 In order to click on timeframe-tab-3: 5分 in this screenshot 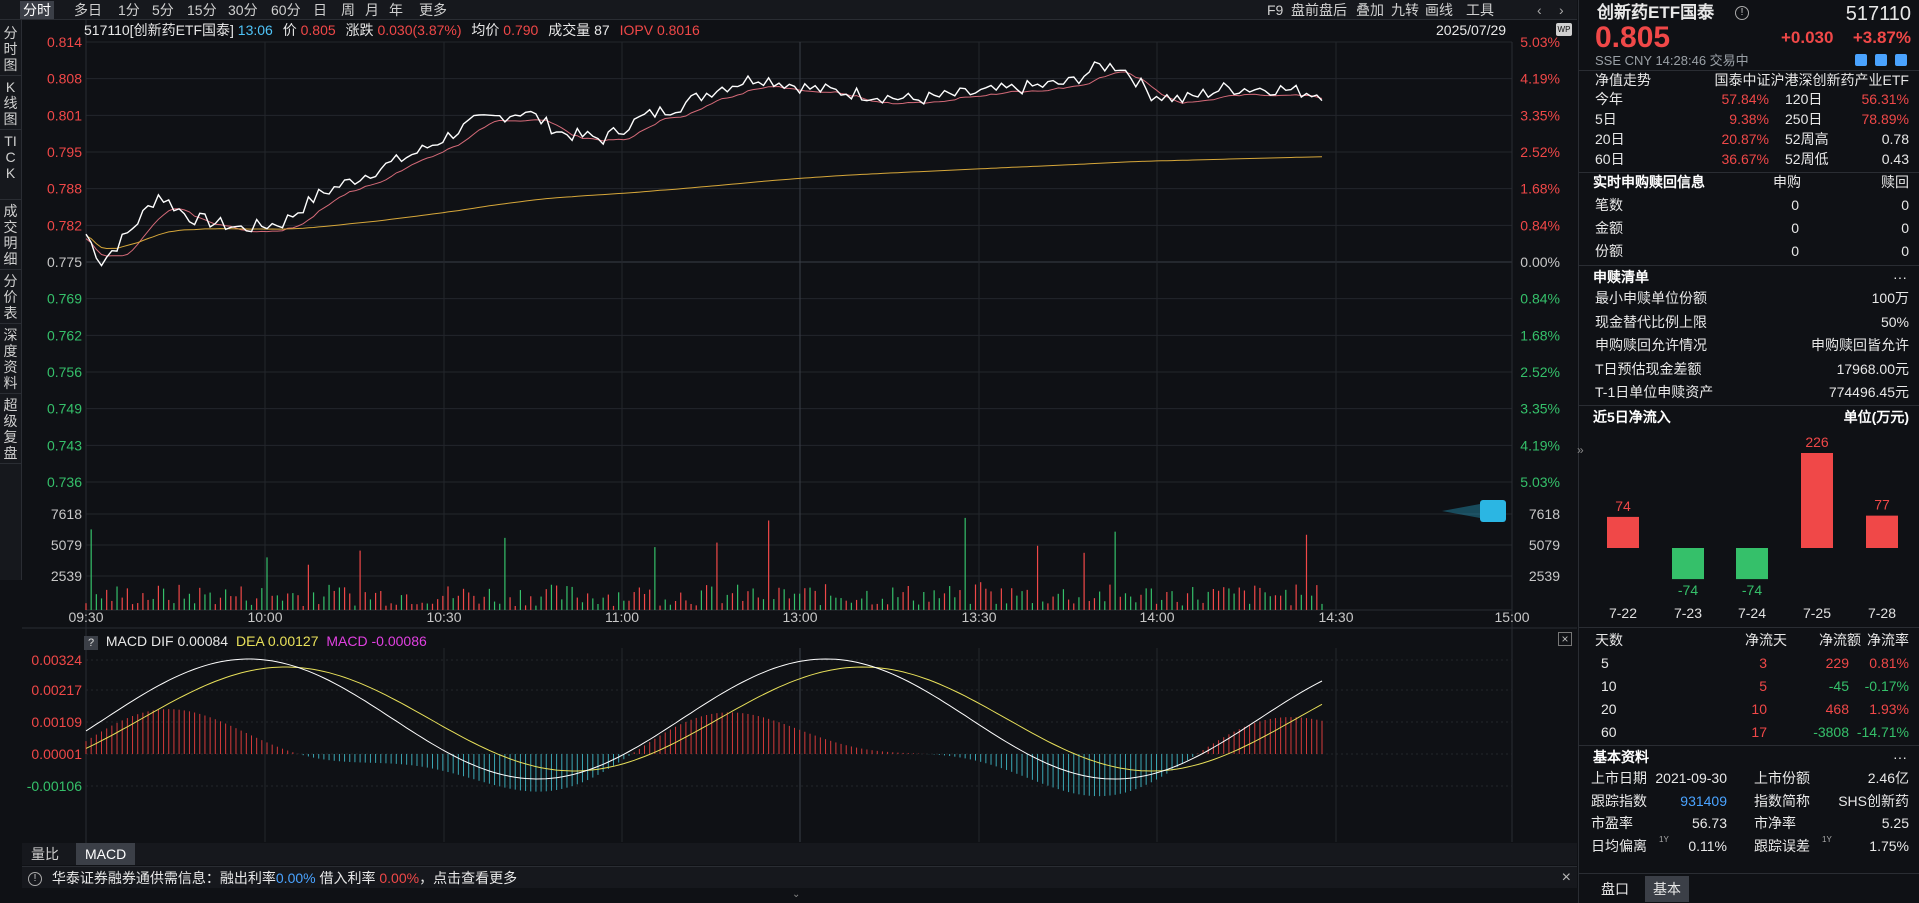, I will do `click(163, 10)`.